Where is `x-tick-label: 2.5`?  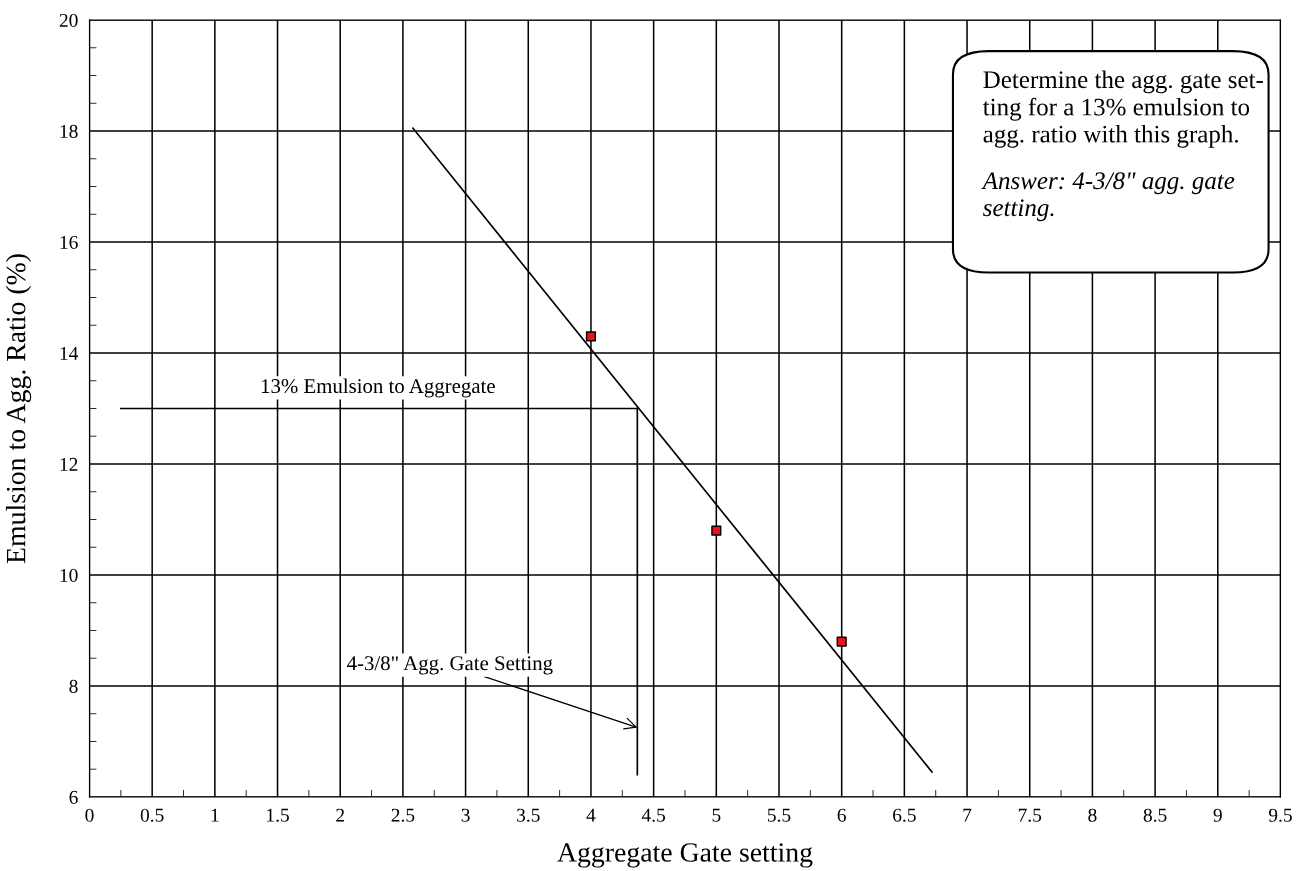
x-tick-label: 2.5 is located at coordinates (403, 815).